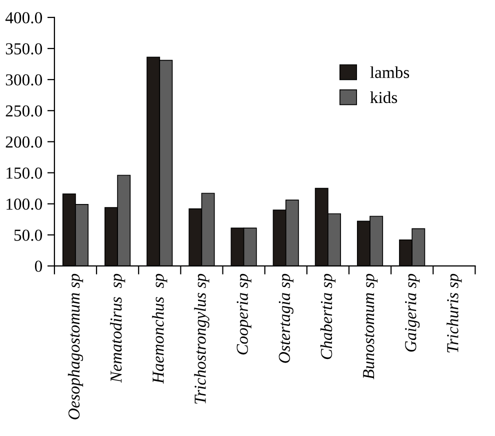 The height and width of the screenshot is (436, 495). I want to click on y-tick-label: 50.0, so click(28, 235).